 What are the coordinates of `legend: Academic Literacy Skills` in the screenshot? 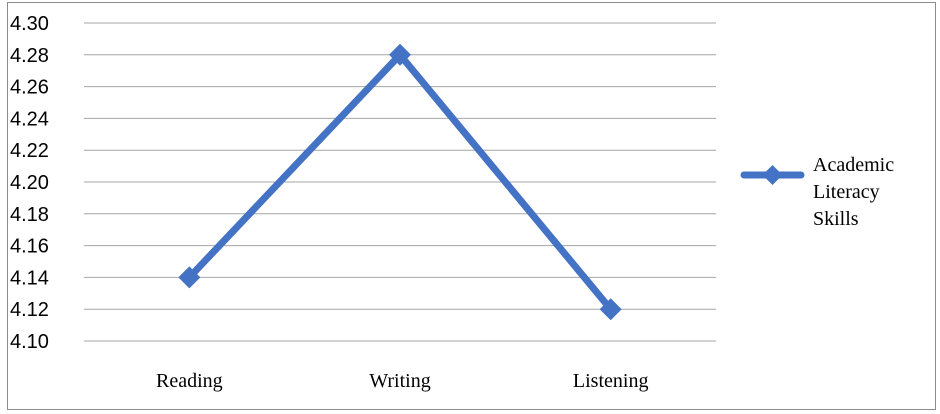 It's located at (817, 192).